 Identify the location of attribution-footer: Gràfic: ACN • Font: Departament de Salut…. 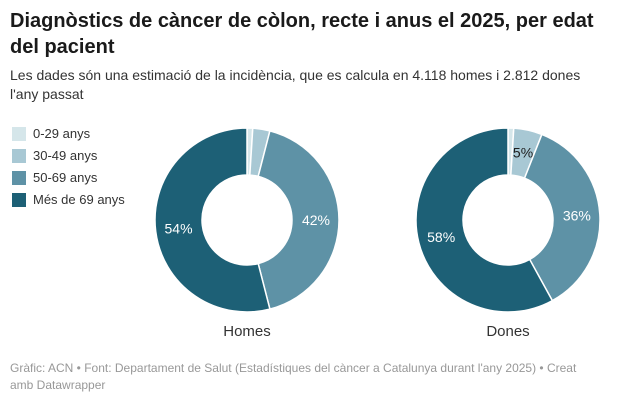
(293, 376).